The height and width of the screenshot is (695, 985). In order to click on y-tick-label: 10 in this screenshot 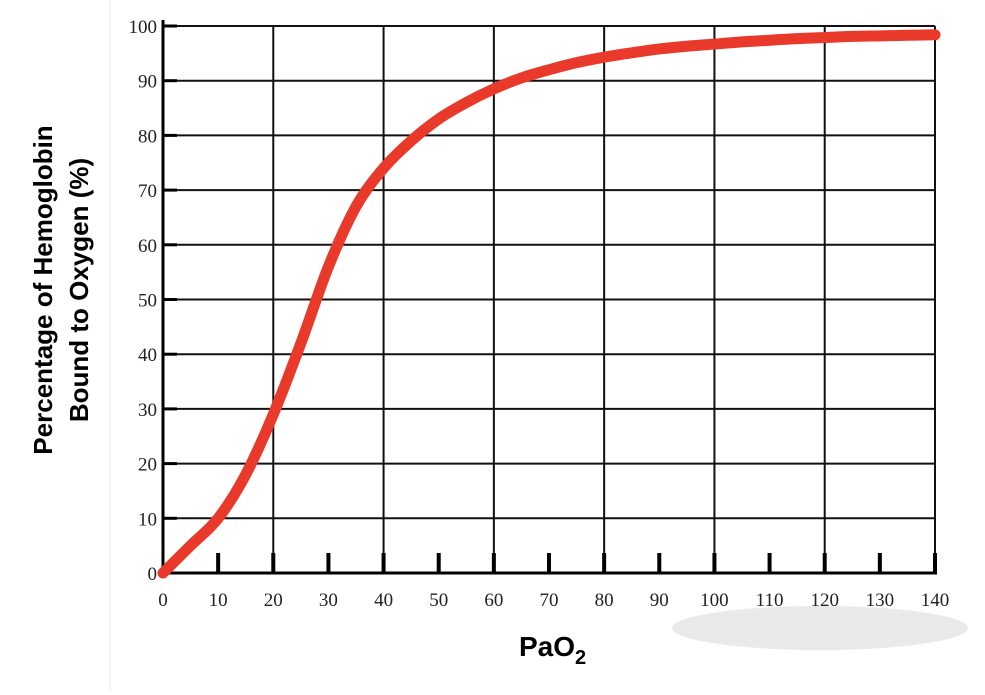, I will do `click(147, 519)`.